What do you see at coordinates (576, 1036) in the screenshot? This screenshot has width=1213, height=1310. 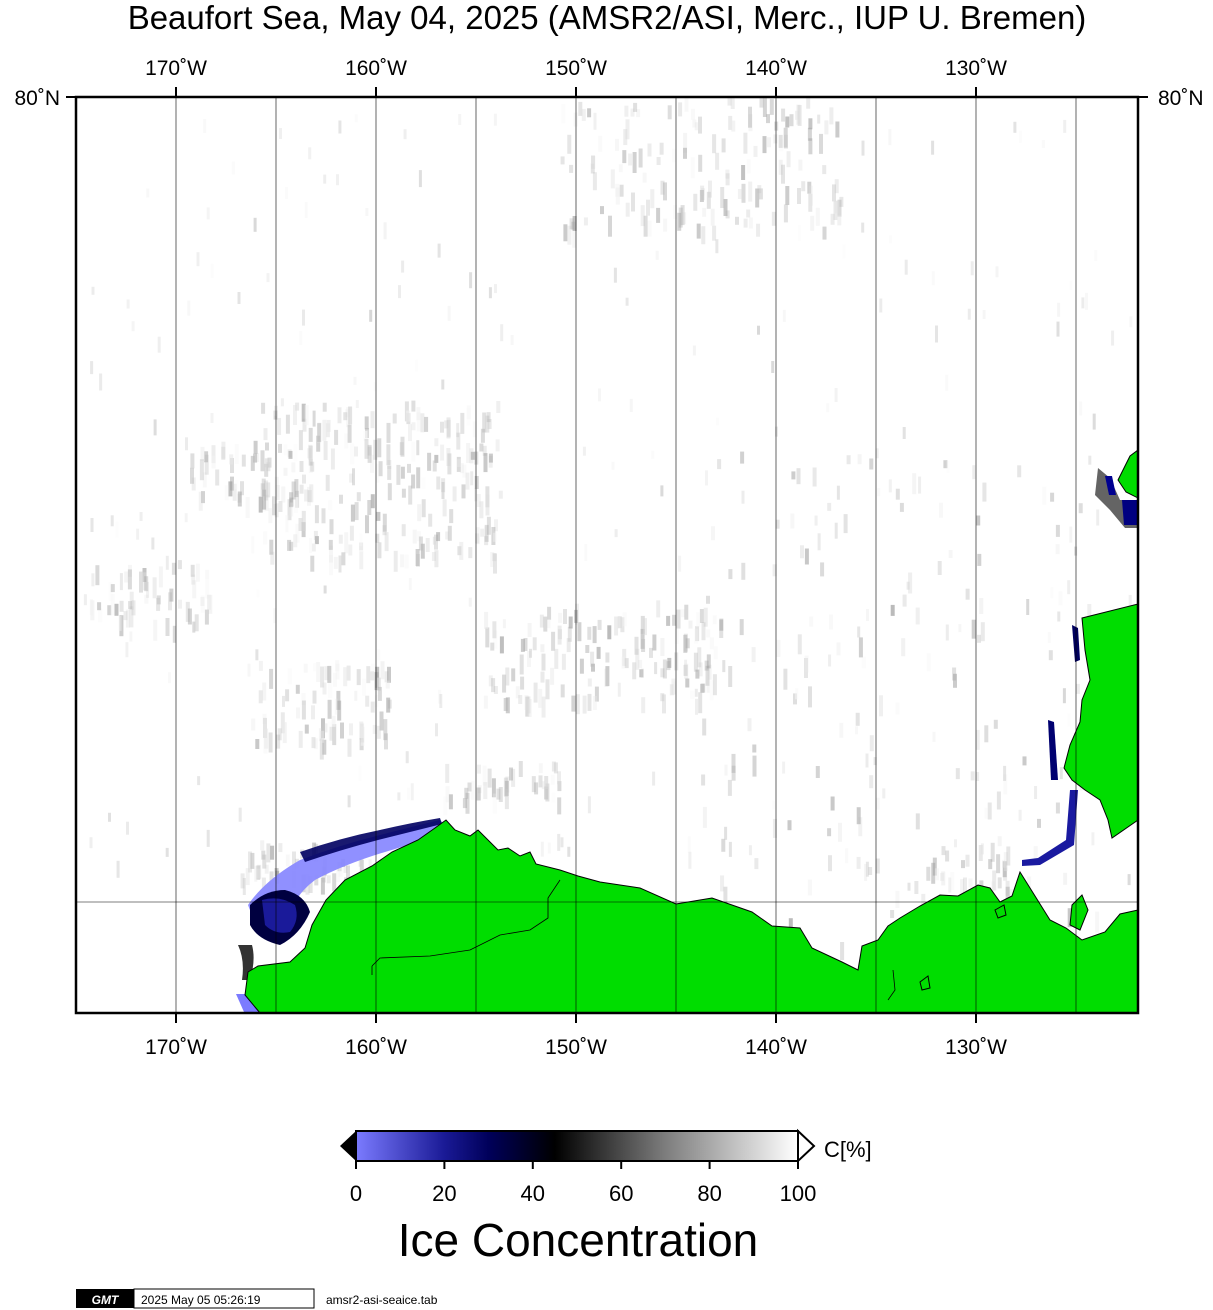 I see `ticks-bottom: 170˚W 160˚W 150˚W 140˚W 130˚W` at bounding box center [576, 1036].